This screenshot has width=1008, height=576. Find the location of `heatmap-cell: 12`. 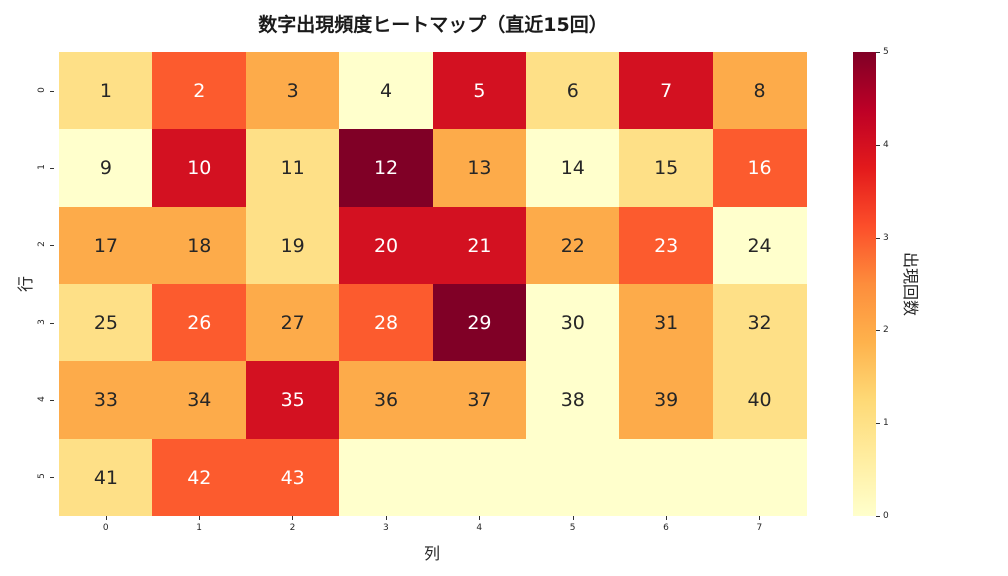

heatmap-cell: 12 is located at coordinates (386, 168).